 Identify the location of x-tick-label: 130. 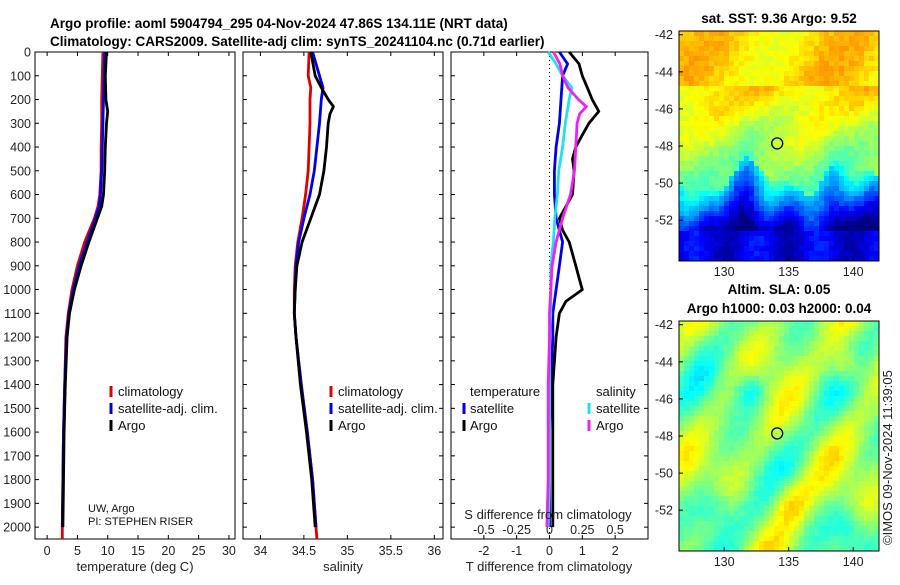
(724, 562).